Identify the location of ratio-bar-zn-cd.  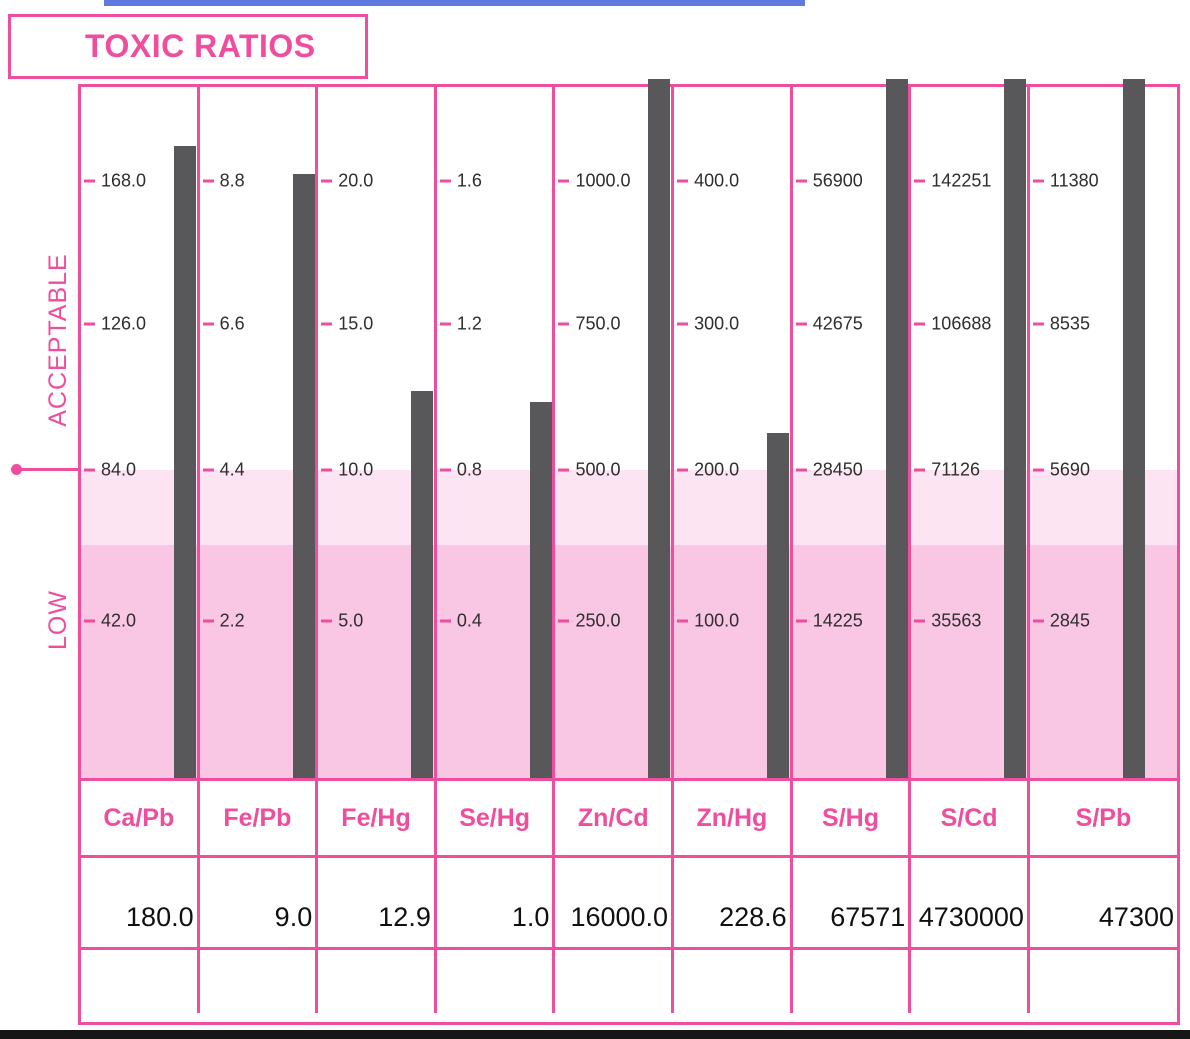
(659, 428).